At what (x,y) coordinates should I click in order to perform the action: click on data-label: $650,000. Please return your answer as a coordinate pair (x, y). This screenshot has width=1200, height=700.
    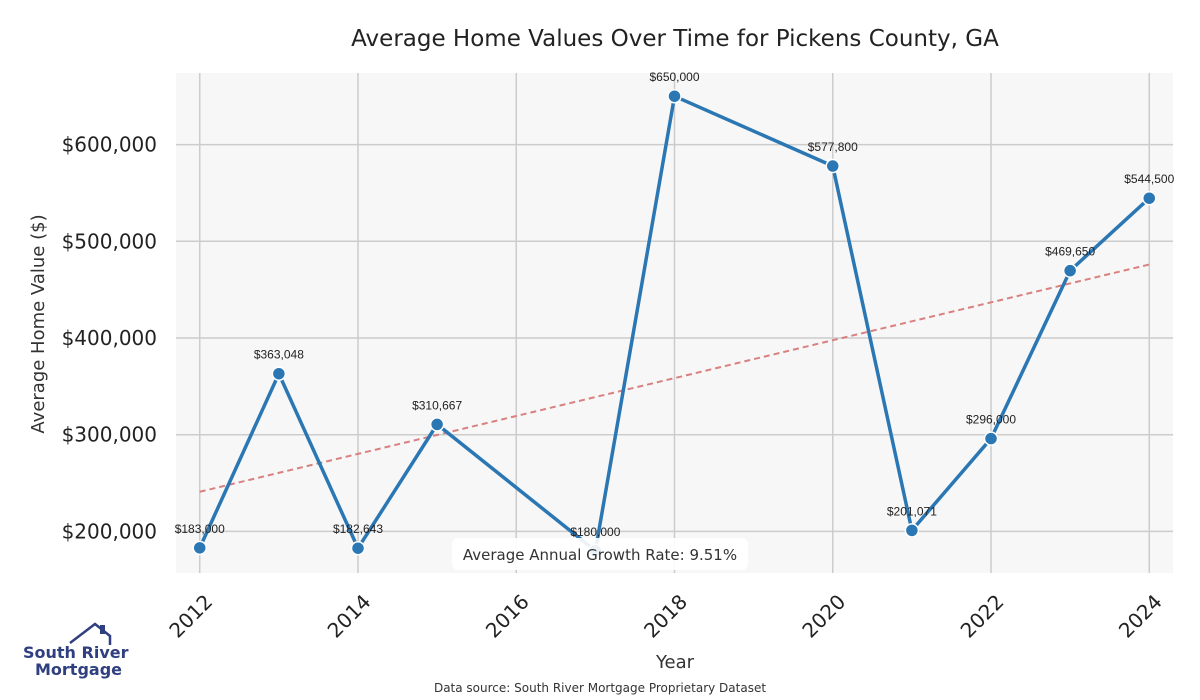
    Looking at the image, I should click on (674, 77).